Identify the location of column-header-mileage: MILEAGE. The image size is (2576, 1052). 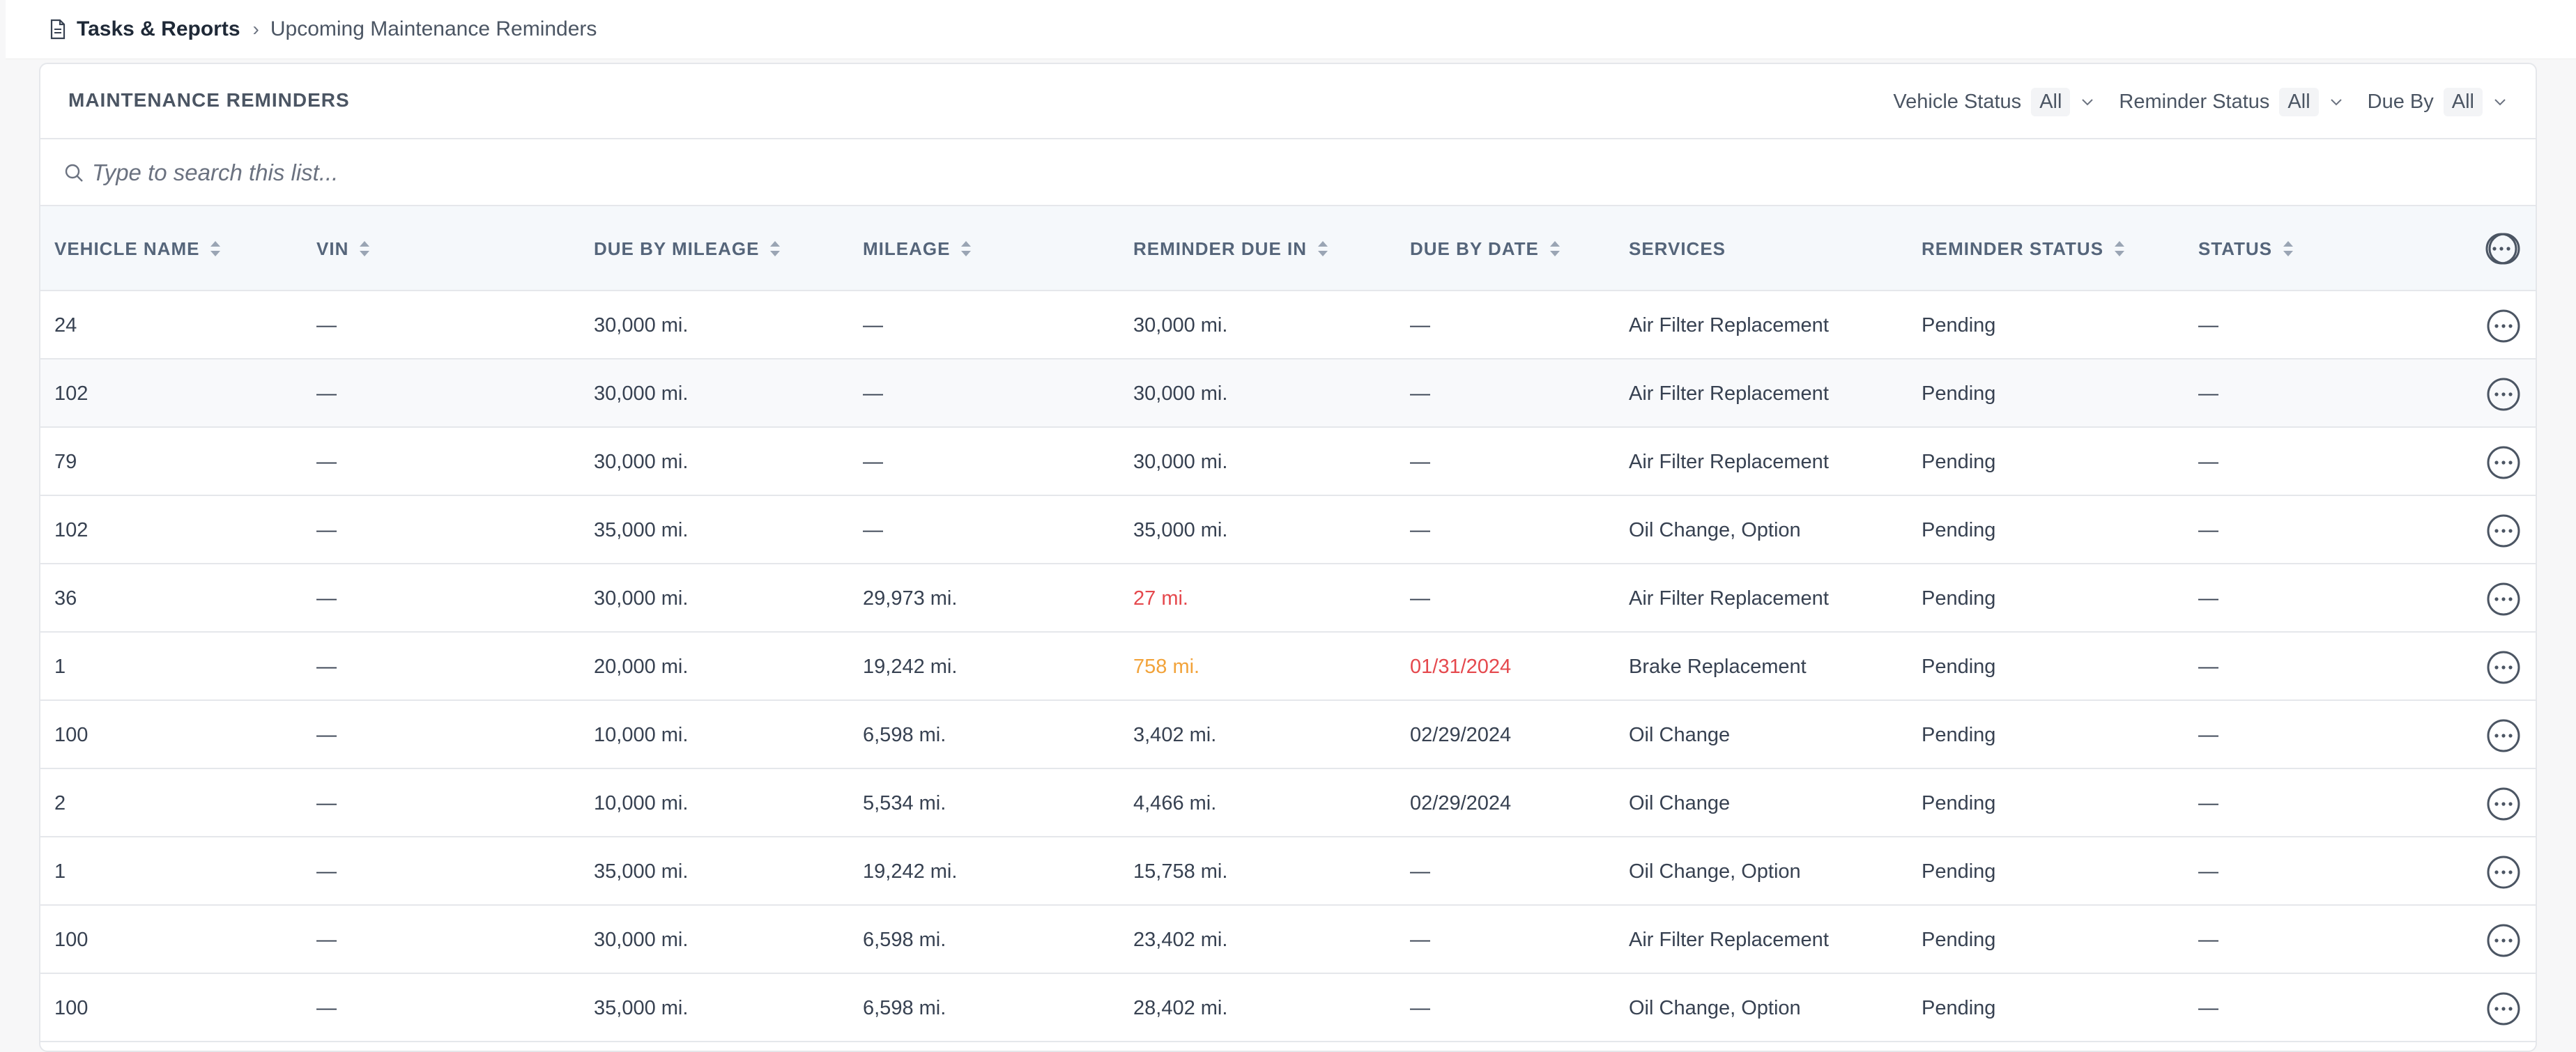
(917, 249).